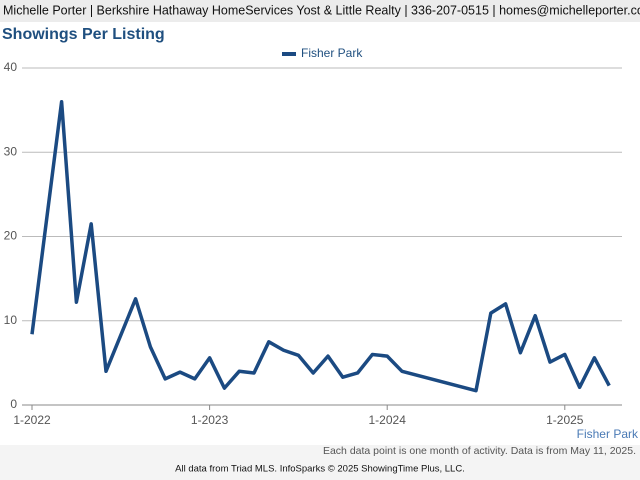 The height and width of the screenshot is (480, 640). I want to click on chart-title: Showings Per Listing, so click(83, 34).